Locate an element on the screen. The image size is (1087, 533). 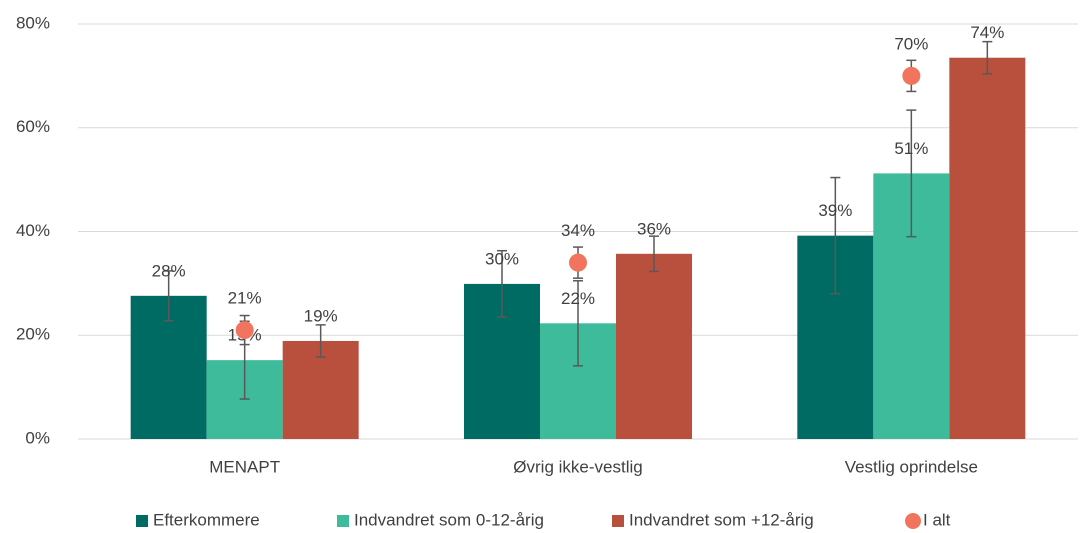
legend-label: Efterkommere is located at coordinates (206, 519).